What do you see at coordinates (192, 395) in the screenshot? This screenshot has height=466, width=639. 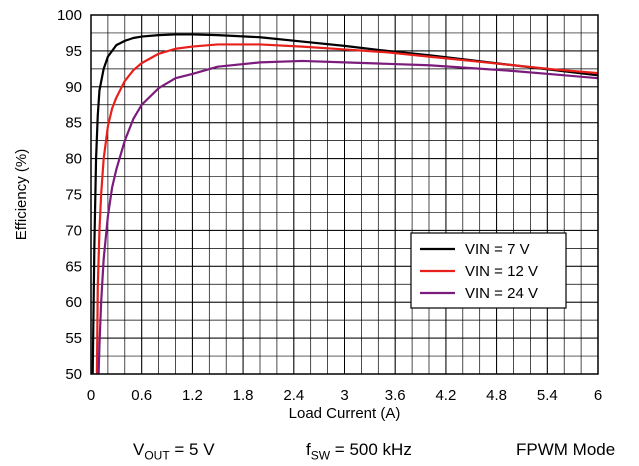 I see `x-tick-label: 1.2` at bounding box center [192, 395].